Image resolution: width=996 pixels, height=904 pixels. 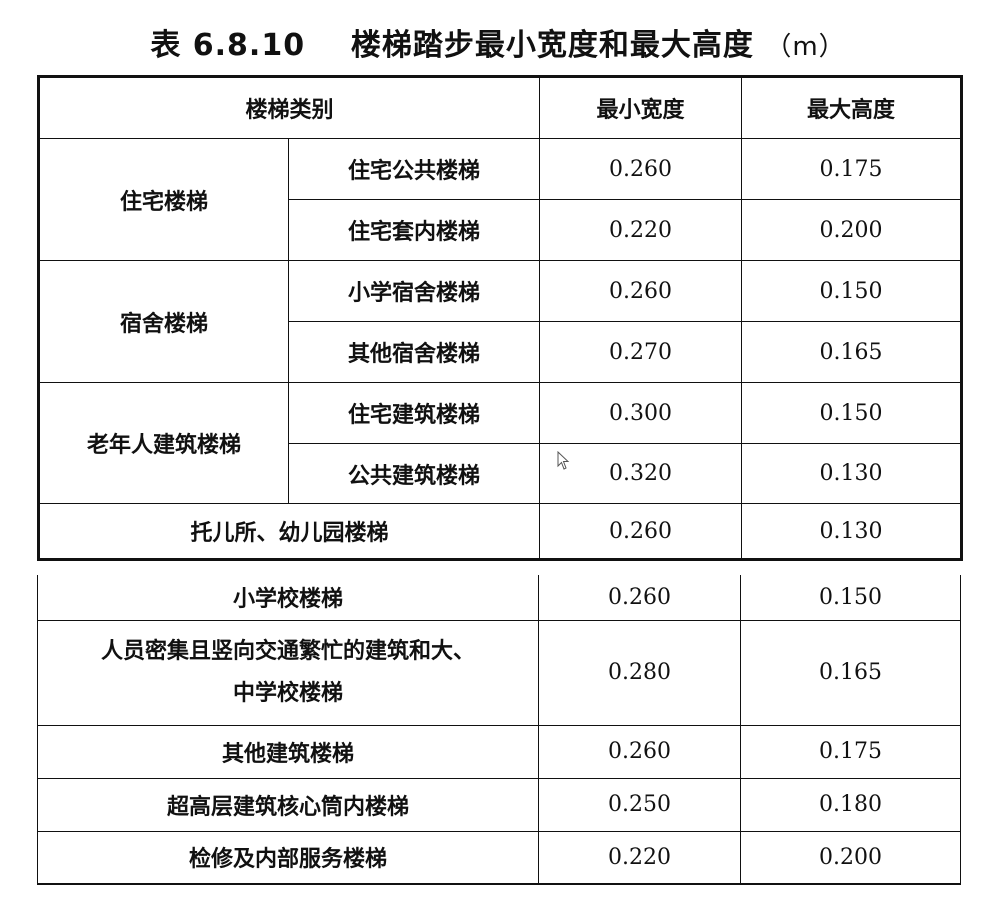 I want to click on sub-category: 公共建筑楼梯, so click(x=414, y=473).